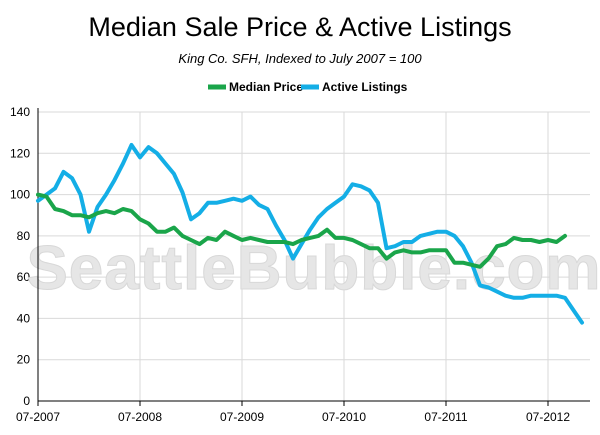  Describe the element at coordinates (548, 417) in the screenshot. I see `x-tick-label-07-2012: 07-2012` at that location.